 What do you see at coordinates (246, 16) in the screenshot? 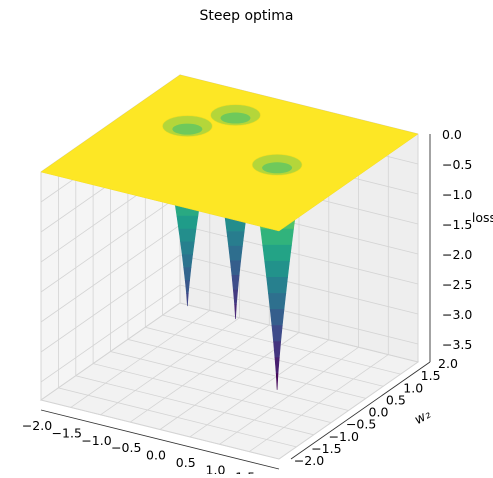
I see `chart-title: Steep optima` at bounding box center [246, 16].